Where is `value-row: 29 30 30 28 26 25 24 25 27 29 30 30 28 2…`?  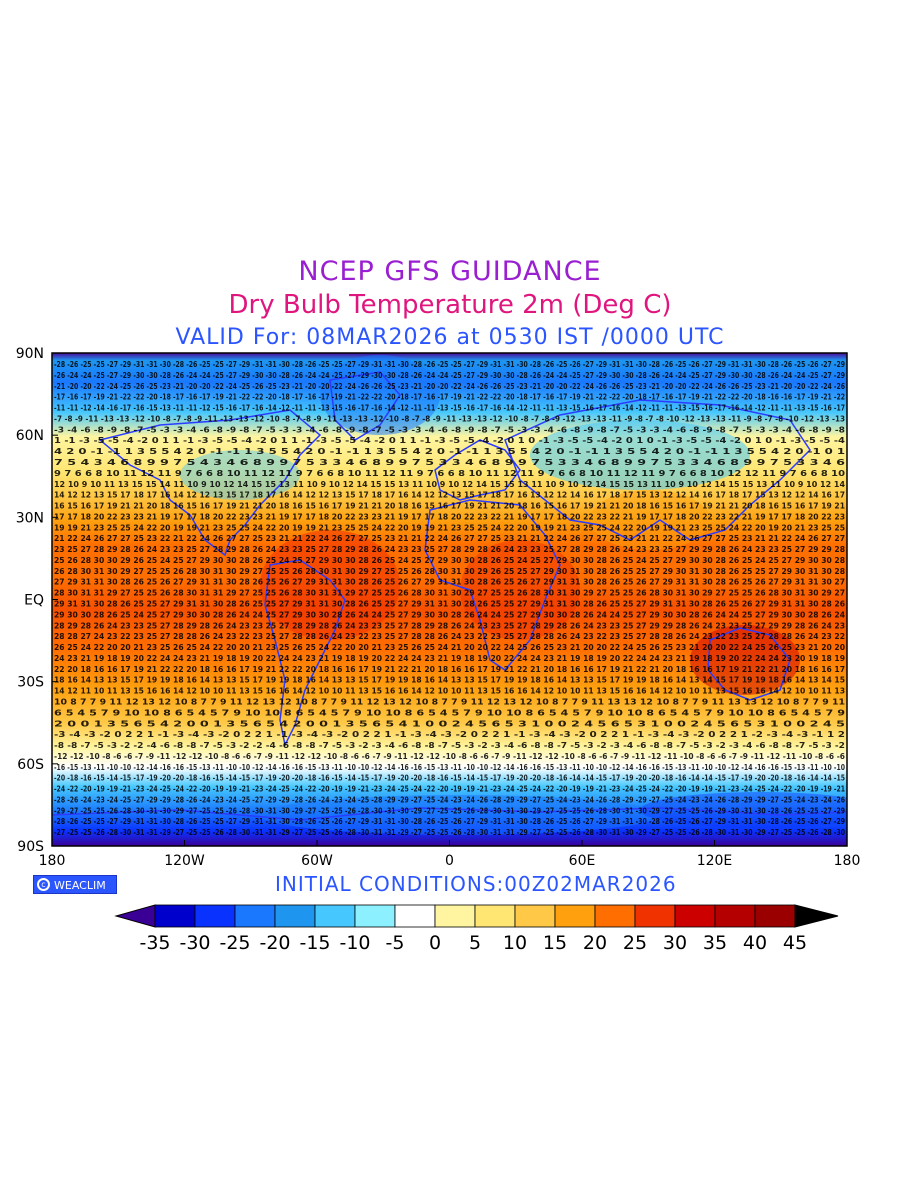
value-row: 29 30 30 28 26 25 24 25 27 29 30 30 28 2… is located at coordinates (449, 614).